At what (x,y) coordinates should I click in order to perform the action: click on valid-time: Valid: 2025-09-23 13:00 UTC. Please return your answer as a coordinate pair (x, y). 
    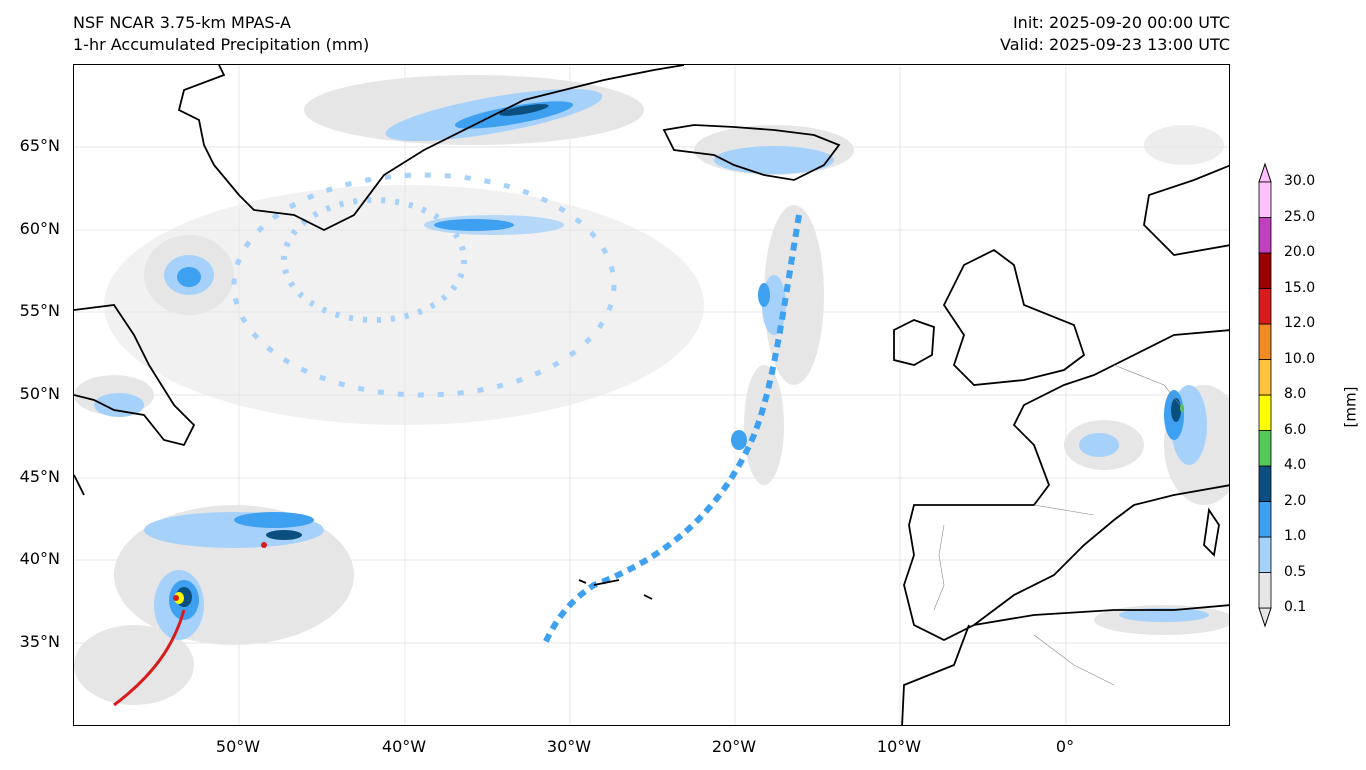
    Looking at the image, I should click on (1114, 44).